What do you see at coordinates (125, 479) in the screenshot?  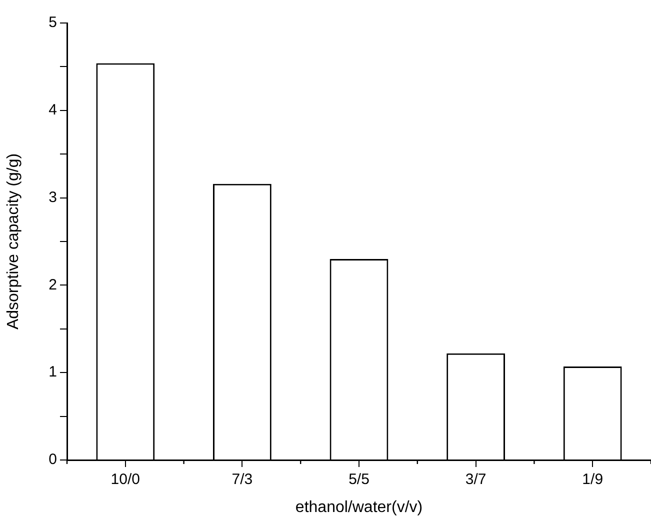 I see `x-tick-label: 10/0` at bounding box center [125, 479].